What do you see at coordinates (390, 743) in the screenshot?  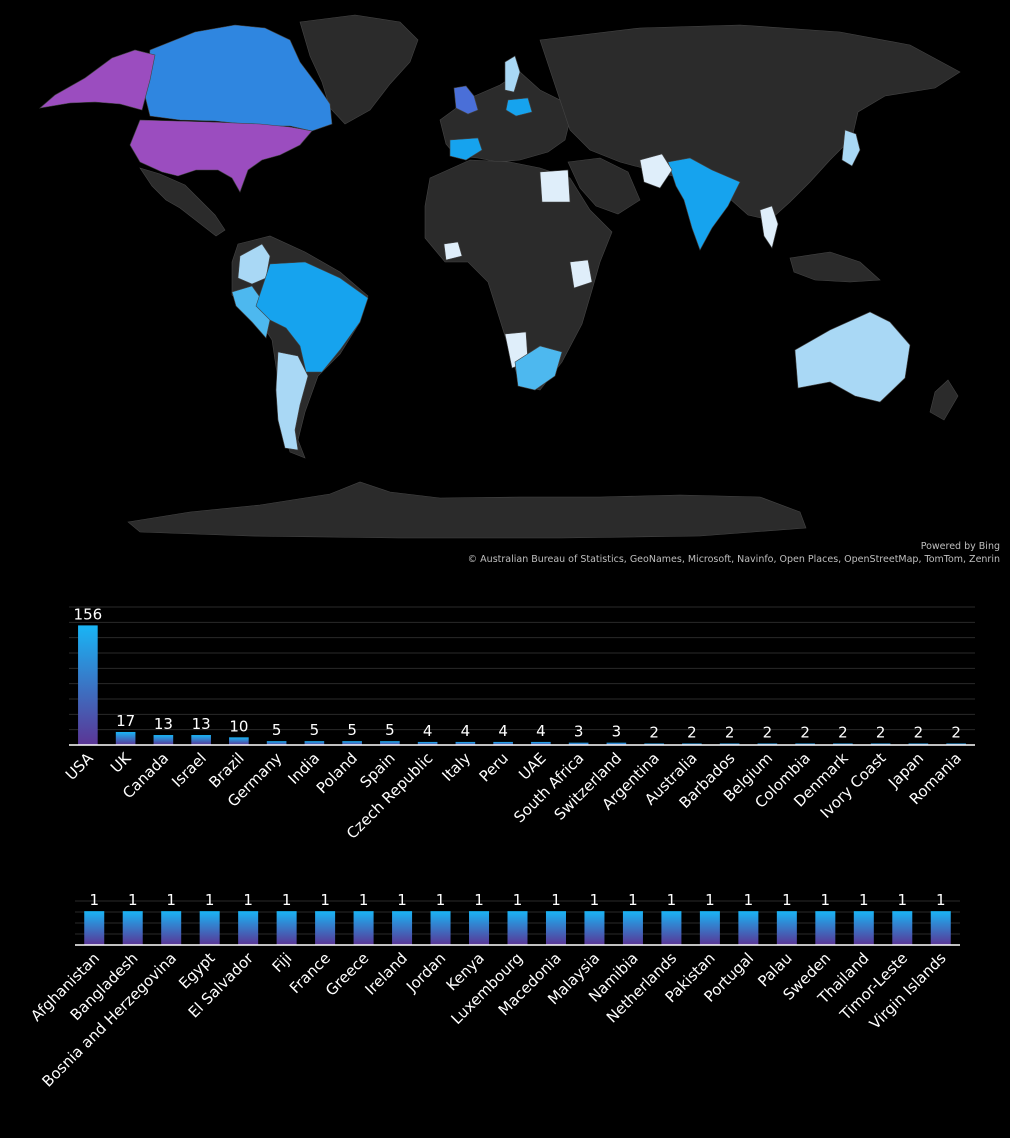 I see `bar-spain` at bounding box center [390, 743].